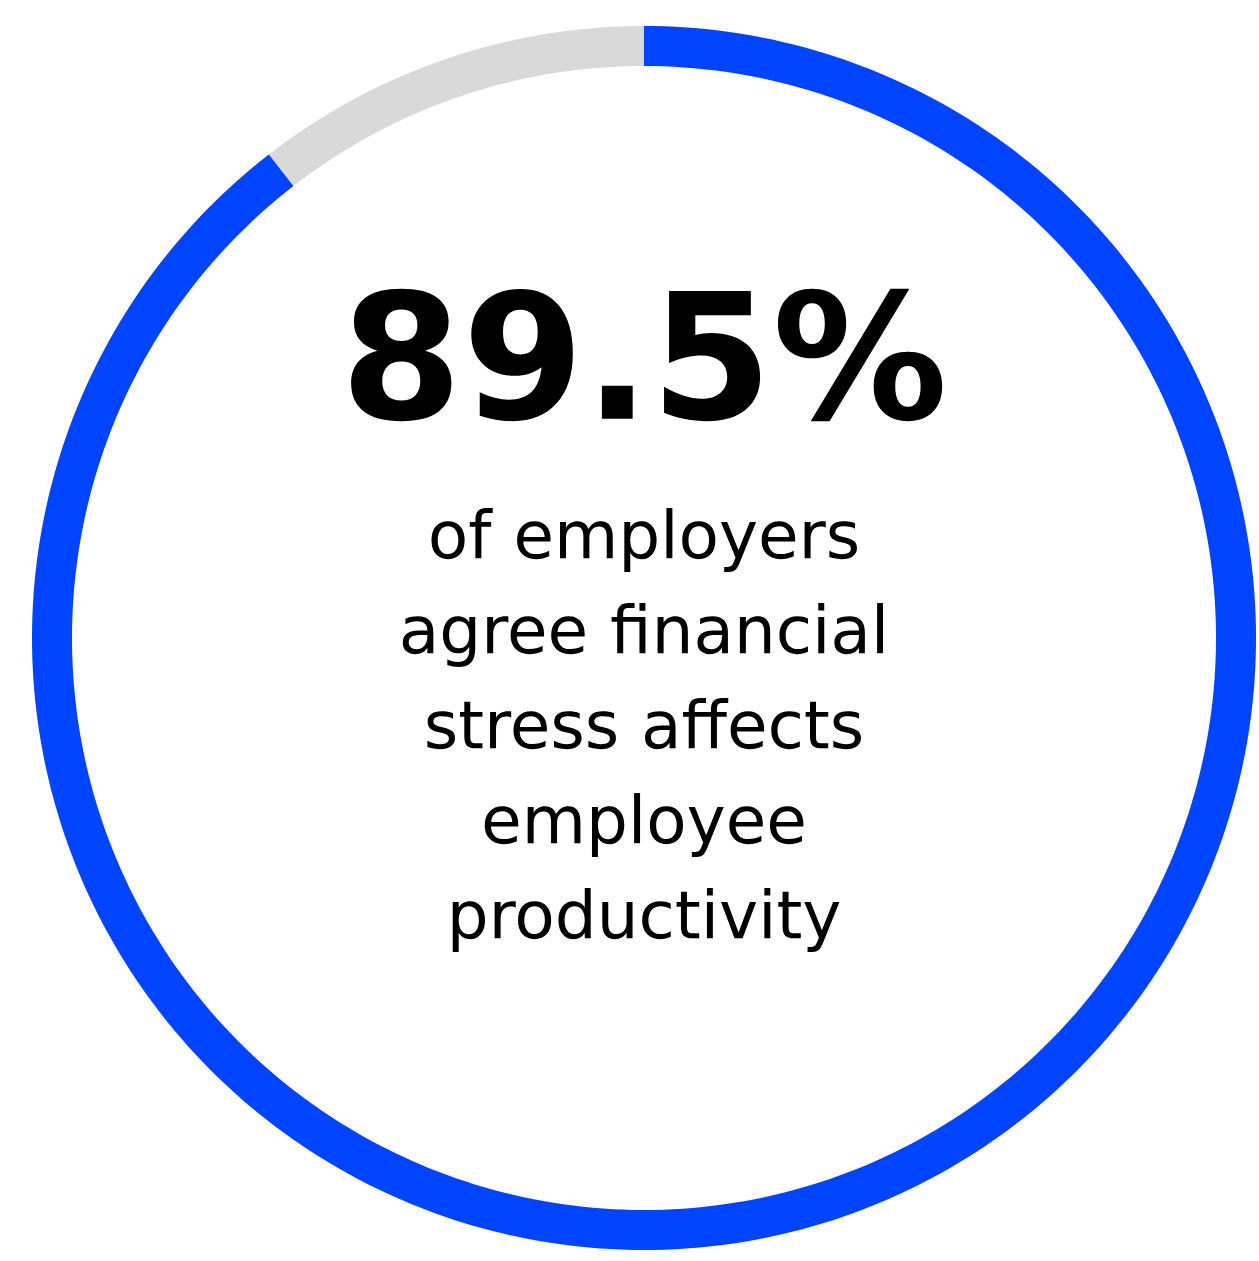 The width and height of the screenshot is (1259, 1261). I want to click on text: of employers agree financial stress affects employee productivity, so click(643, 730).